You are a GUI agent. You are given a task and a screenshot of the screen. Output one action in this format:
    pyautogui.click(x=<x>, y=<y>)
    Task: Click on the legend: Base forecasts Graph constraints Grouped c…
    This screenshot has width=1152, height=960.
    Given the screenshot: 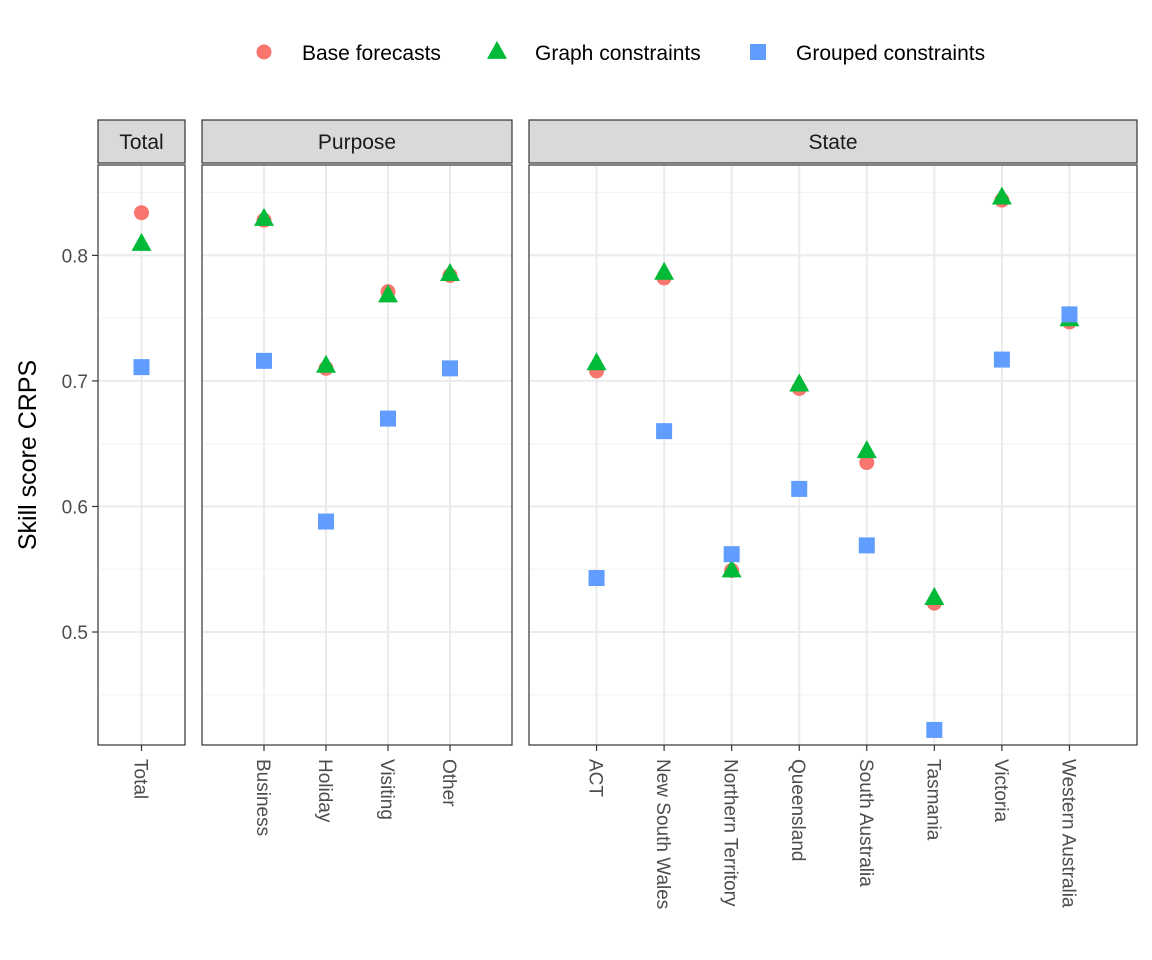 What is the action you would take?
    pyautogui.click(x=620, y=52)
    